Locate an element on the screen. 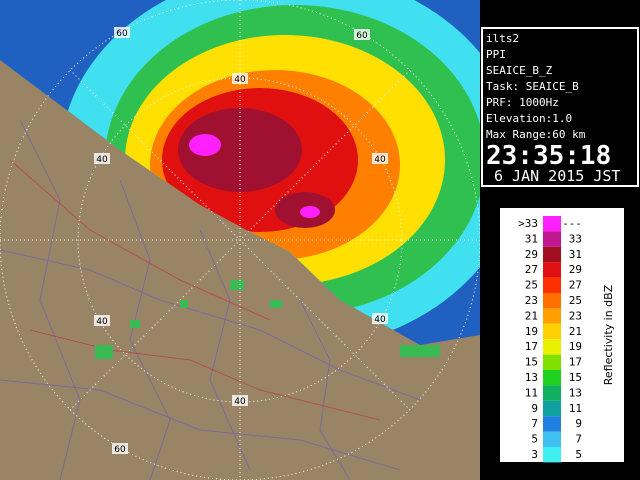  legend-low: 7 is located at coordinates (534, 423).